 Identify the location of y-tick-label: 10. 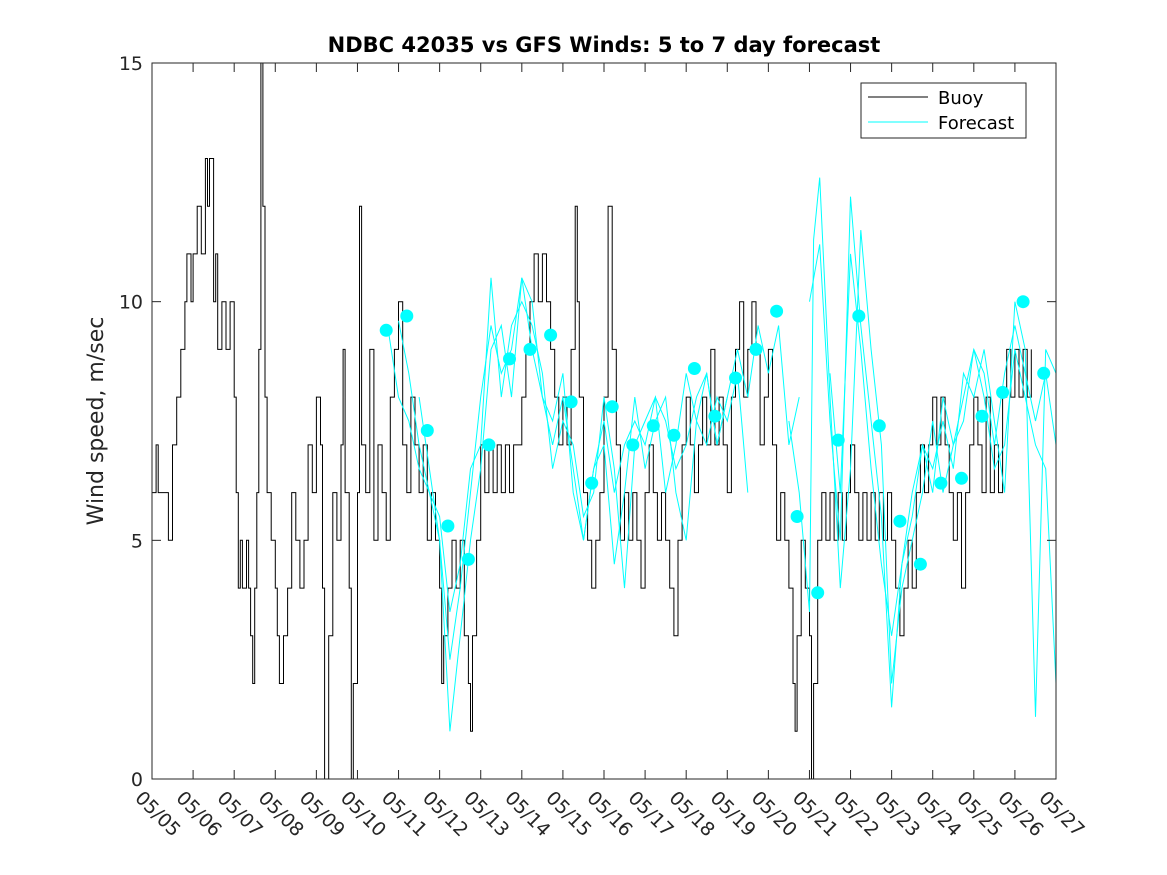
(131, 303).